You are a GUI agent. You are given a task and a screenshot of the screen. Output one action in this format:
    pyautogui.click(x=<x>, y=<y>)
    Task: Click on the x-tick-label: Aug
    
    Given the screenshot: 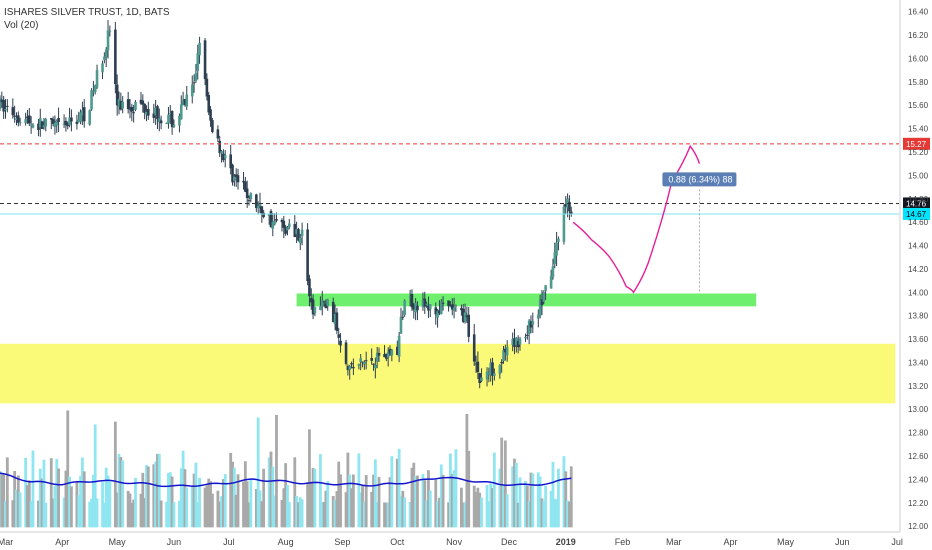 What is the action you would take?
    pyautogui.click(x=286, y=542)
    